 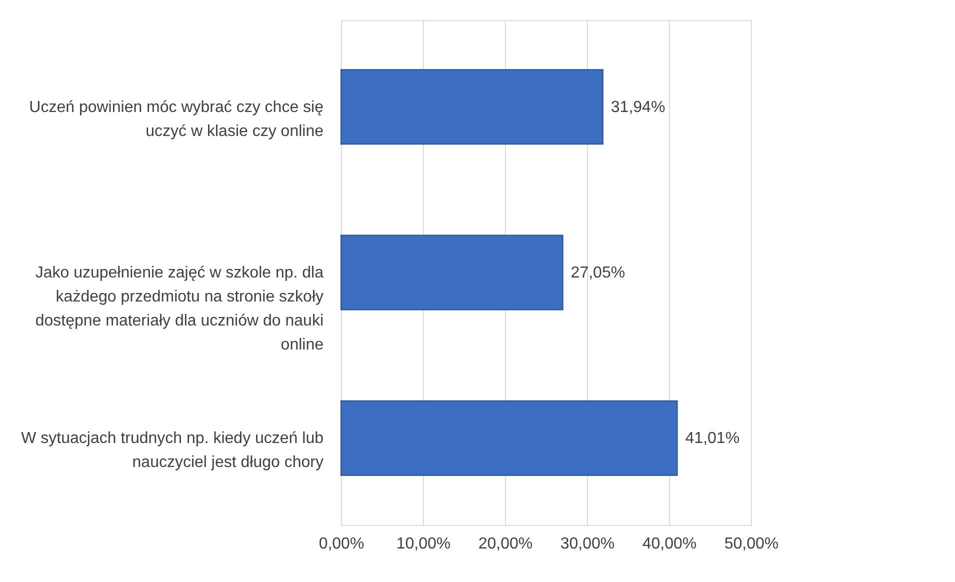 I want to click on x-tick-label: 40,00%, so click(x=669, y=544).